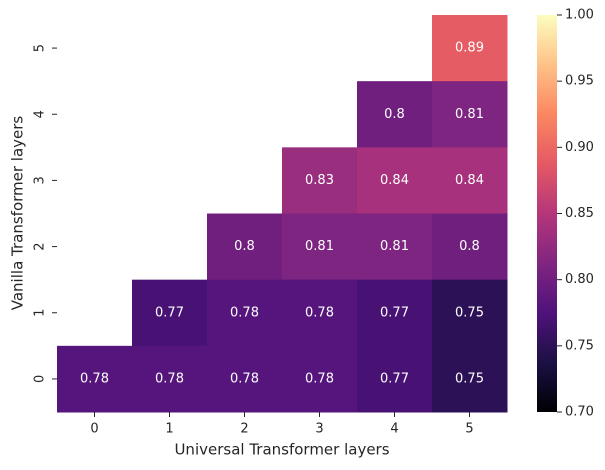 The image size is (605, 470). What do you see at coordinates (579, 412) in the screenshot?
I see `colorbar-tick-label: 0.70` at bounding box center [579, 412].